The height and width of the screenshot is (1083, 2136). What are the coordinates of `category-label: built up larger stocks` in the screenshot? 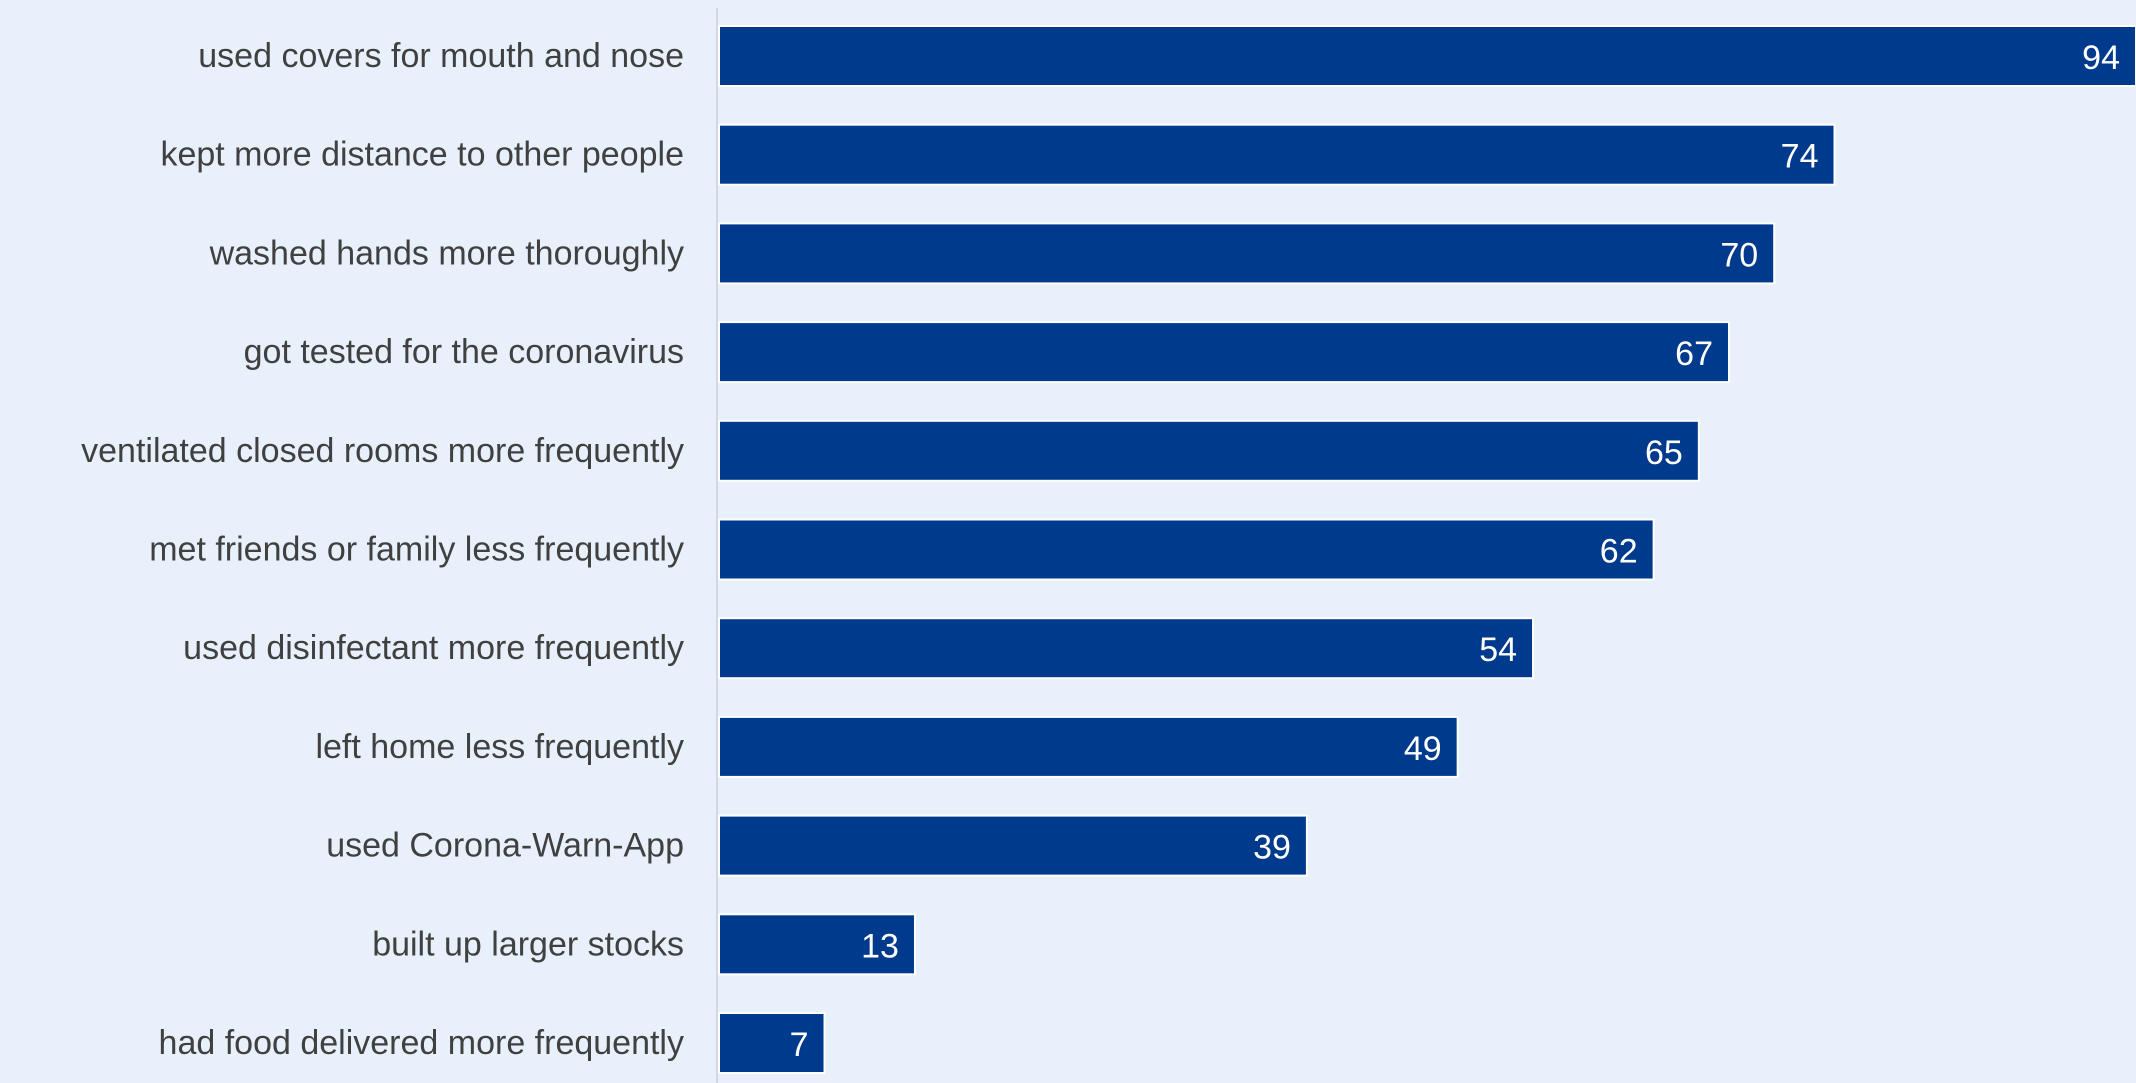 It's located at (528, 944).